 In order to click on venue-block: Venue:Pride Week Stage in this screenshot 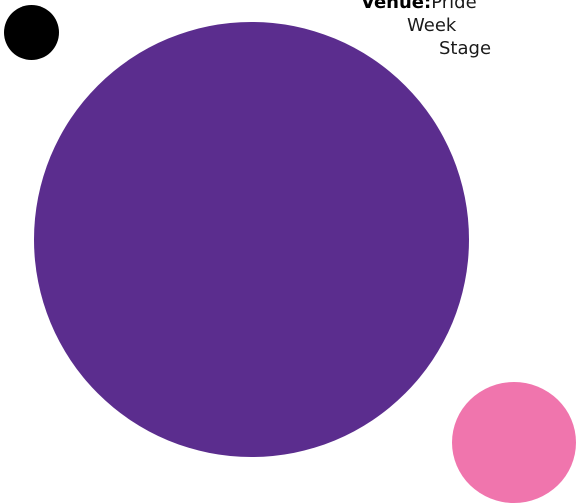, I will do `click(442, 30)`.